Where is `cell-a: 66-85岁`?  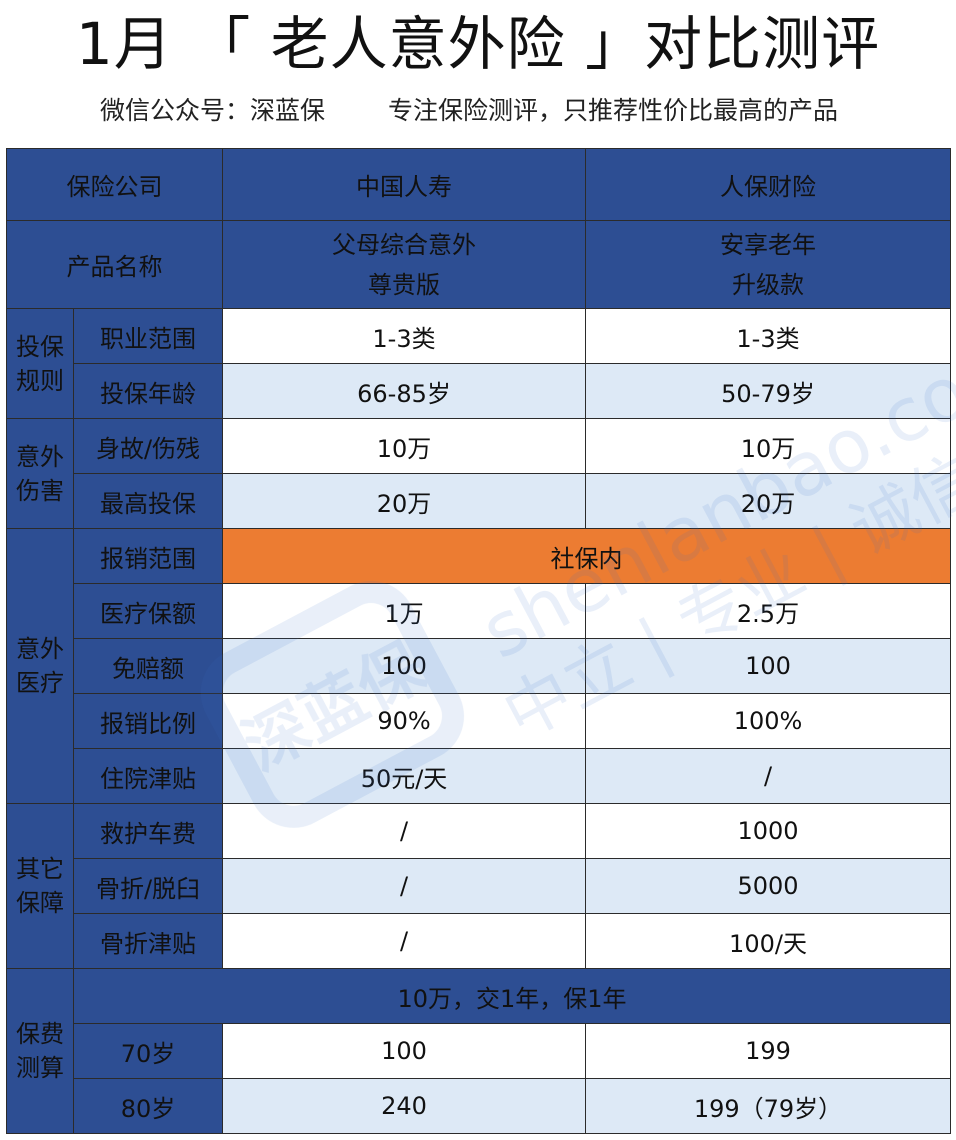
cell-a: 66-85岁 is located at coordinates (404, 391).